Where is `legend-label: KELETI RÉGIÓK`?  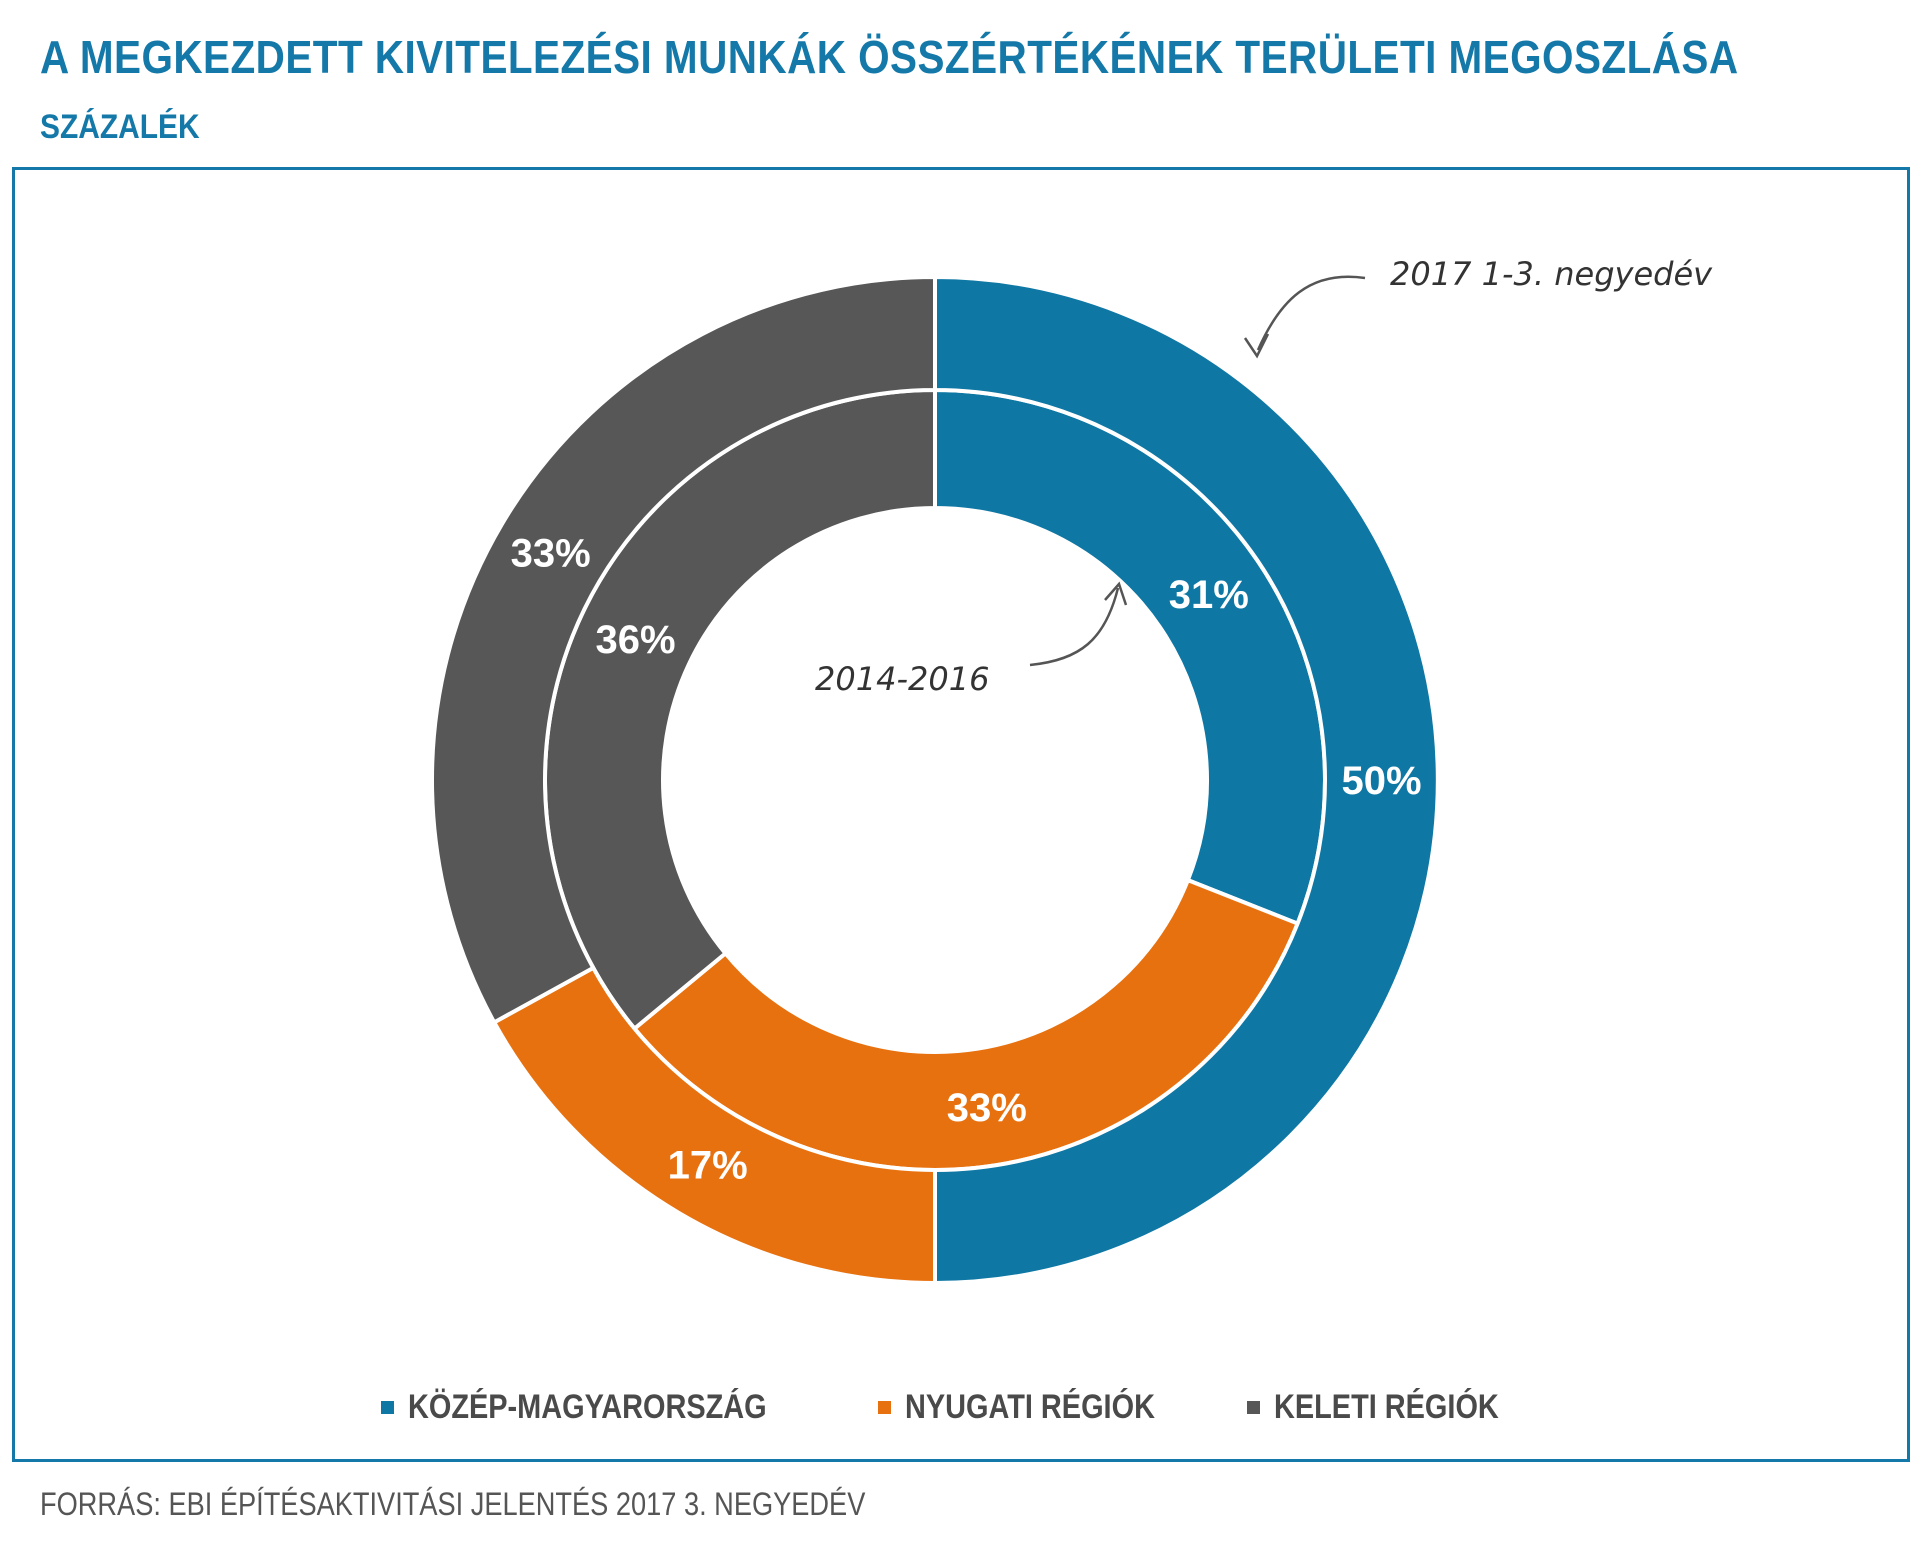
legend-label: KELETI RÉGIÓK is located at coordinates (1387, 1407).